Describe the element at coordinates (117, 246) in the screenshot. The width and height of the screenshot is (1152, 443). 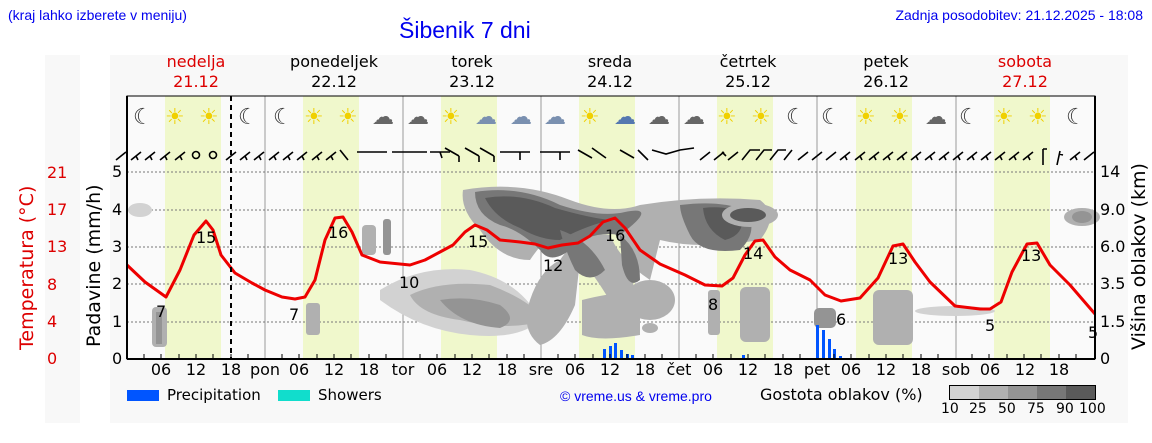
I see `precip-tick: 3` at that location.